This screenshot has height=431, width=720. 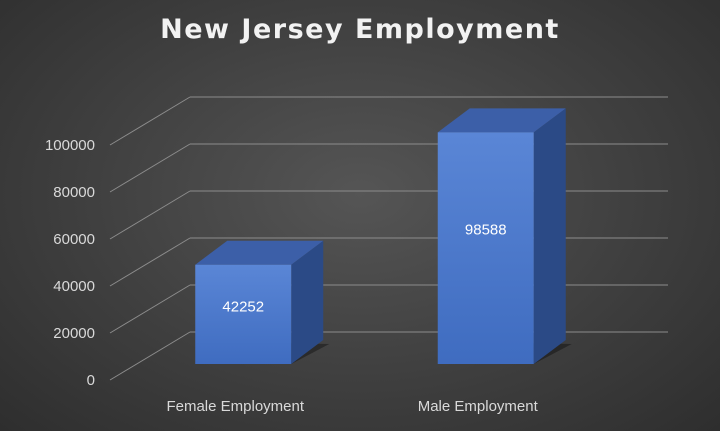 I want to click on y-tick-label: 40000, so click(x=74, y=286).